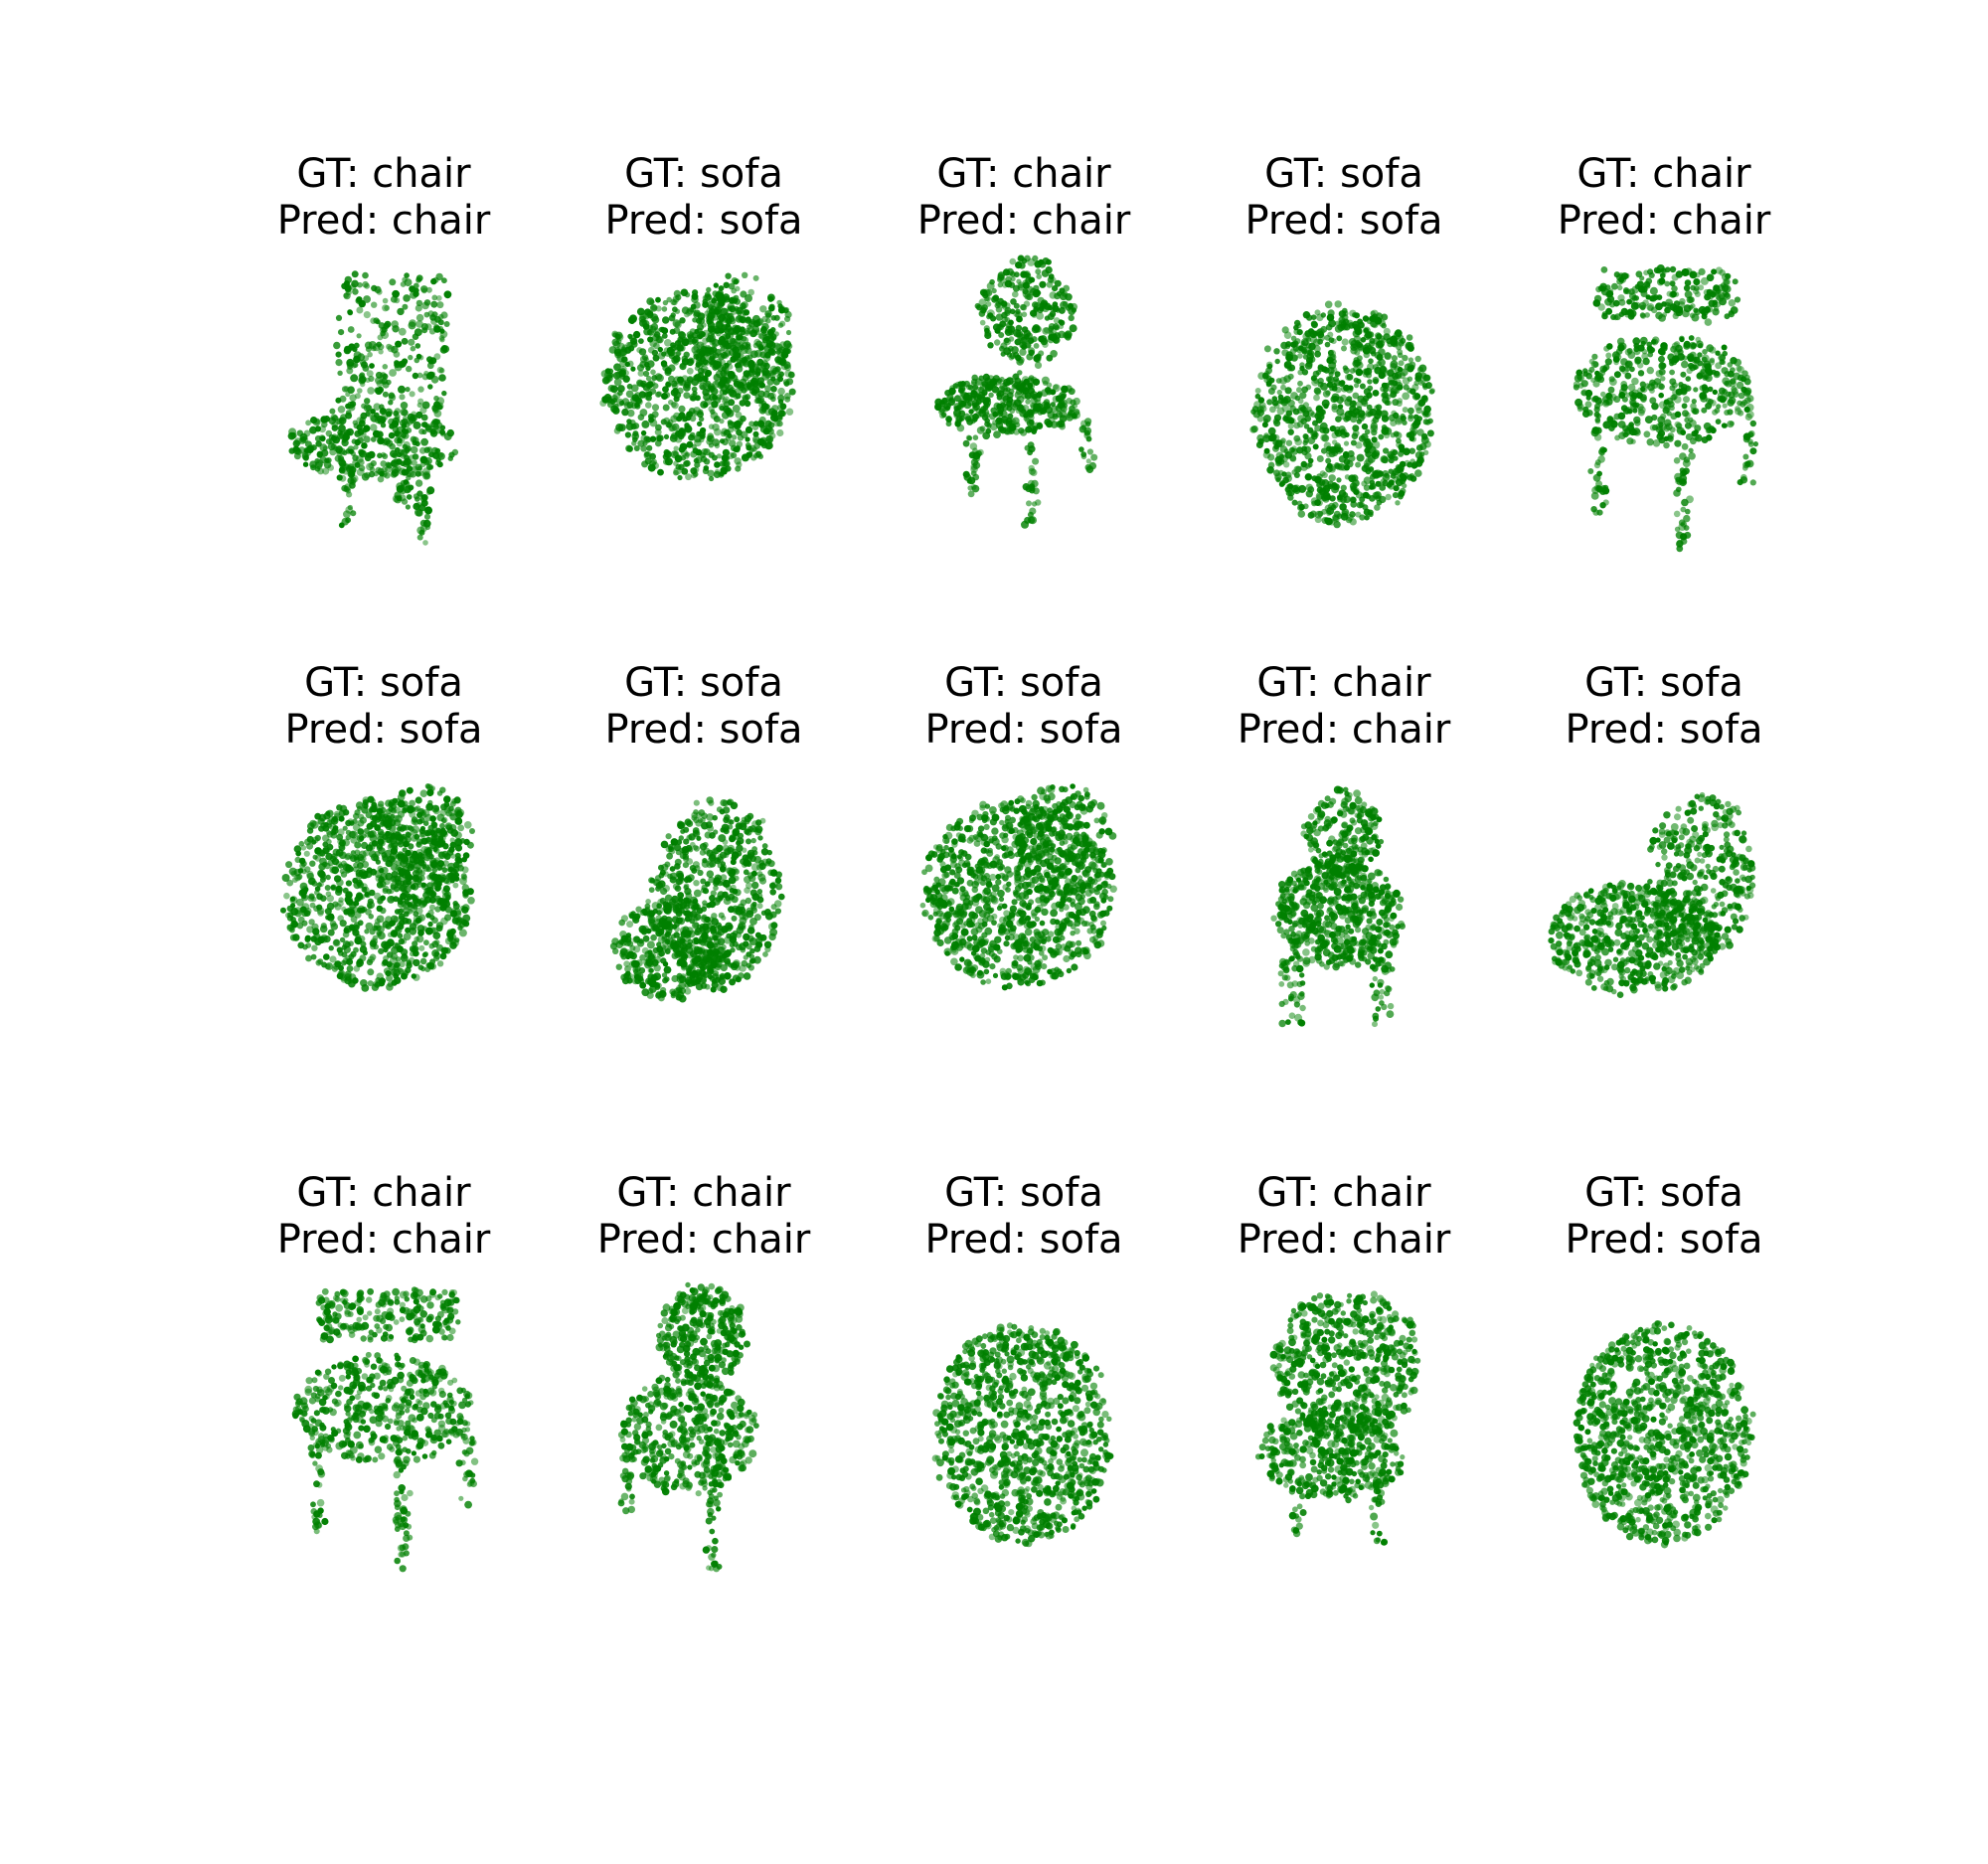 This screenshot has height=1864, width=1988. I want to click on panel-r3-c3: GT: sofa Pred: sofa, so click(1024, 1419).